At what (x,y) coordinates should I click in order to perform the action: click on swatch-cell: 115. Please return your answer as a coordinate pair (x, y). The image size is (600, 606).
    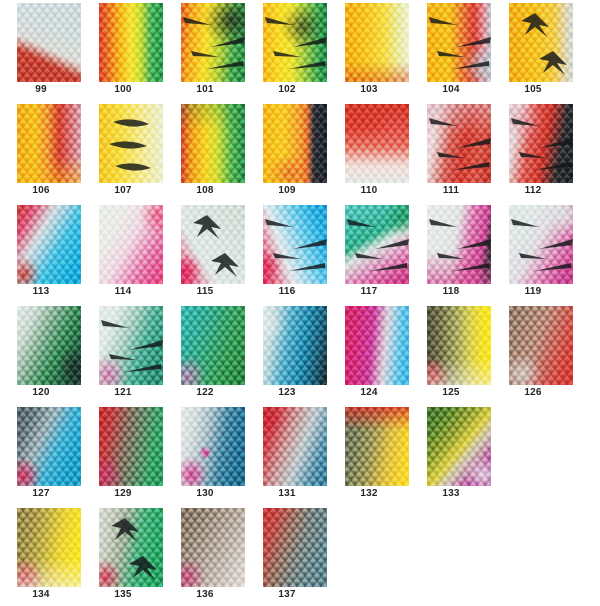
    Looking at the image, I should click on (205, 252).